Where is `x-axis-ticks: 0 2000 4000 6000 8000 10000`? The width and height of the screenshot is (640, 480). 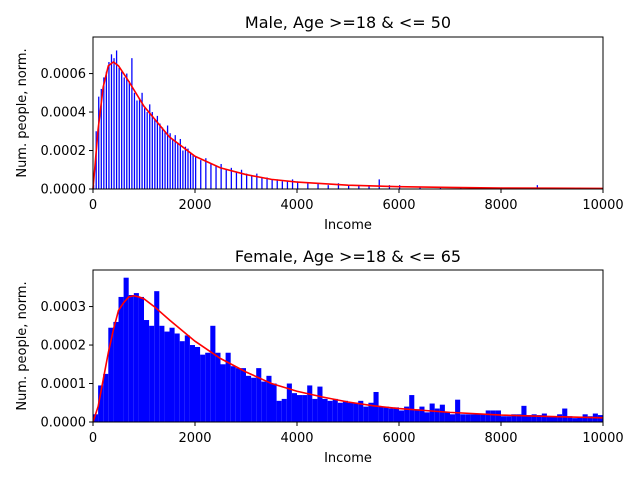
x-axis-ticks: 0 2000 4000 6000 8000 10000 is located at coordinates (356, 434).